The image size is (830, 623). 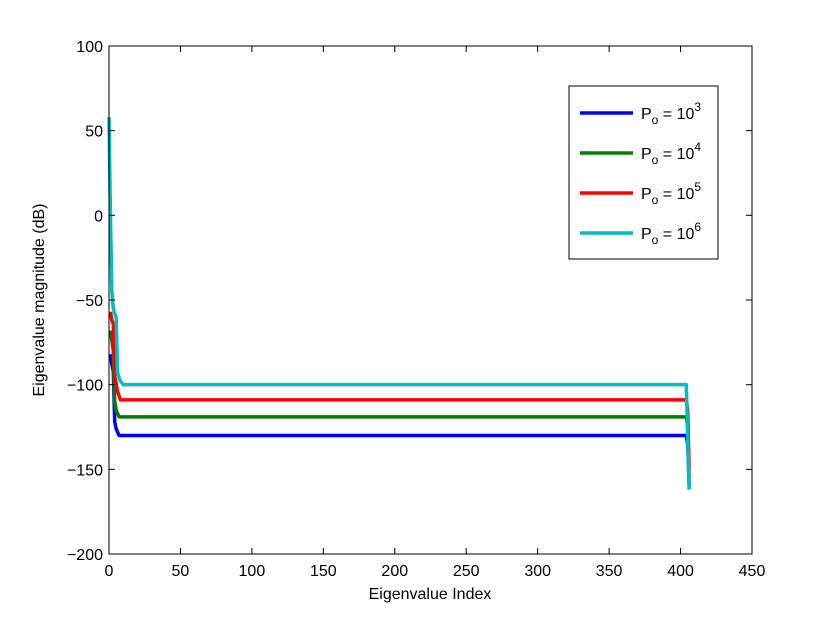 What do you see at coordinates (671, 193) in the screenshot?
I see `legend-label-3: Po = 105` at bounding box center [671, 193].